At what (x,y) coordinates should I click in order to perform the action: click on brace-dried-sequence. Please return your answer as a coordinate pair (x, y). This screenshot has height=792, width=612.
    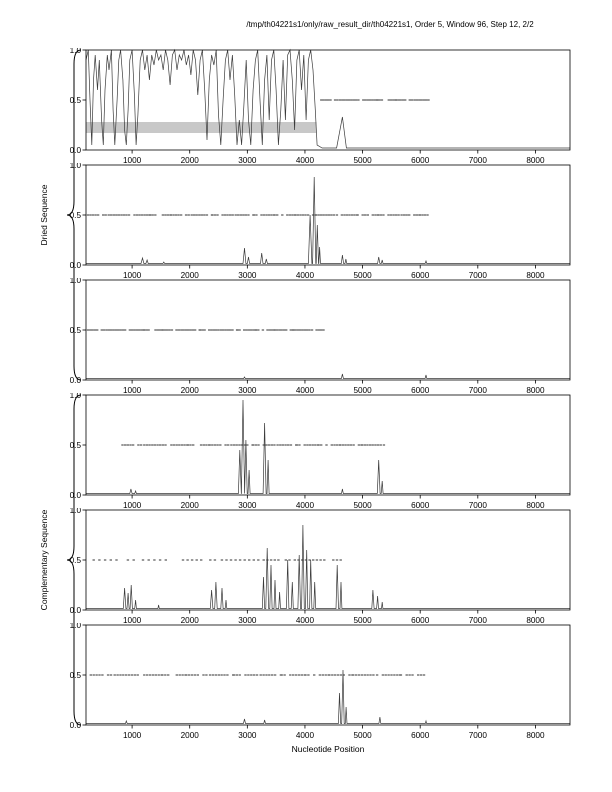
    Looking at the image, I should click on (74, 215).